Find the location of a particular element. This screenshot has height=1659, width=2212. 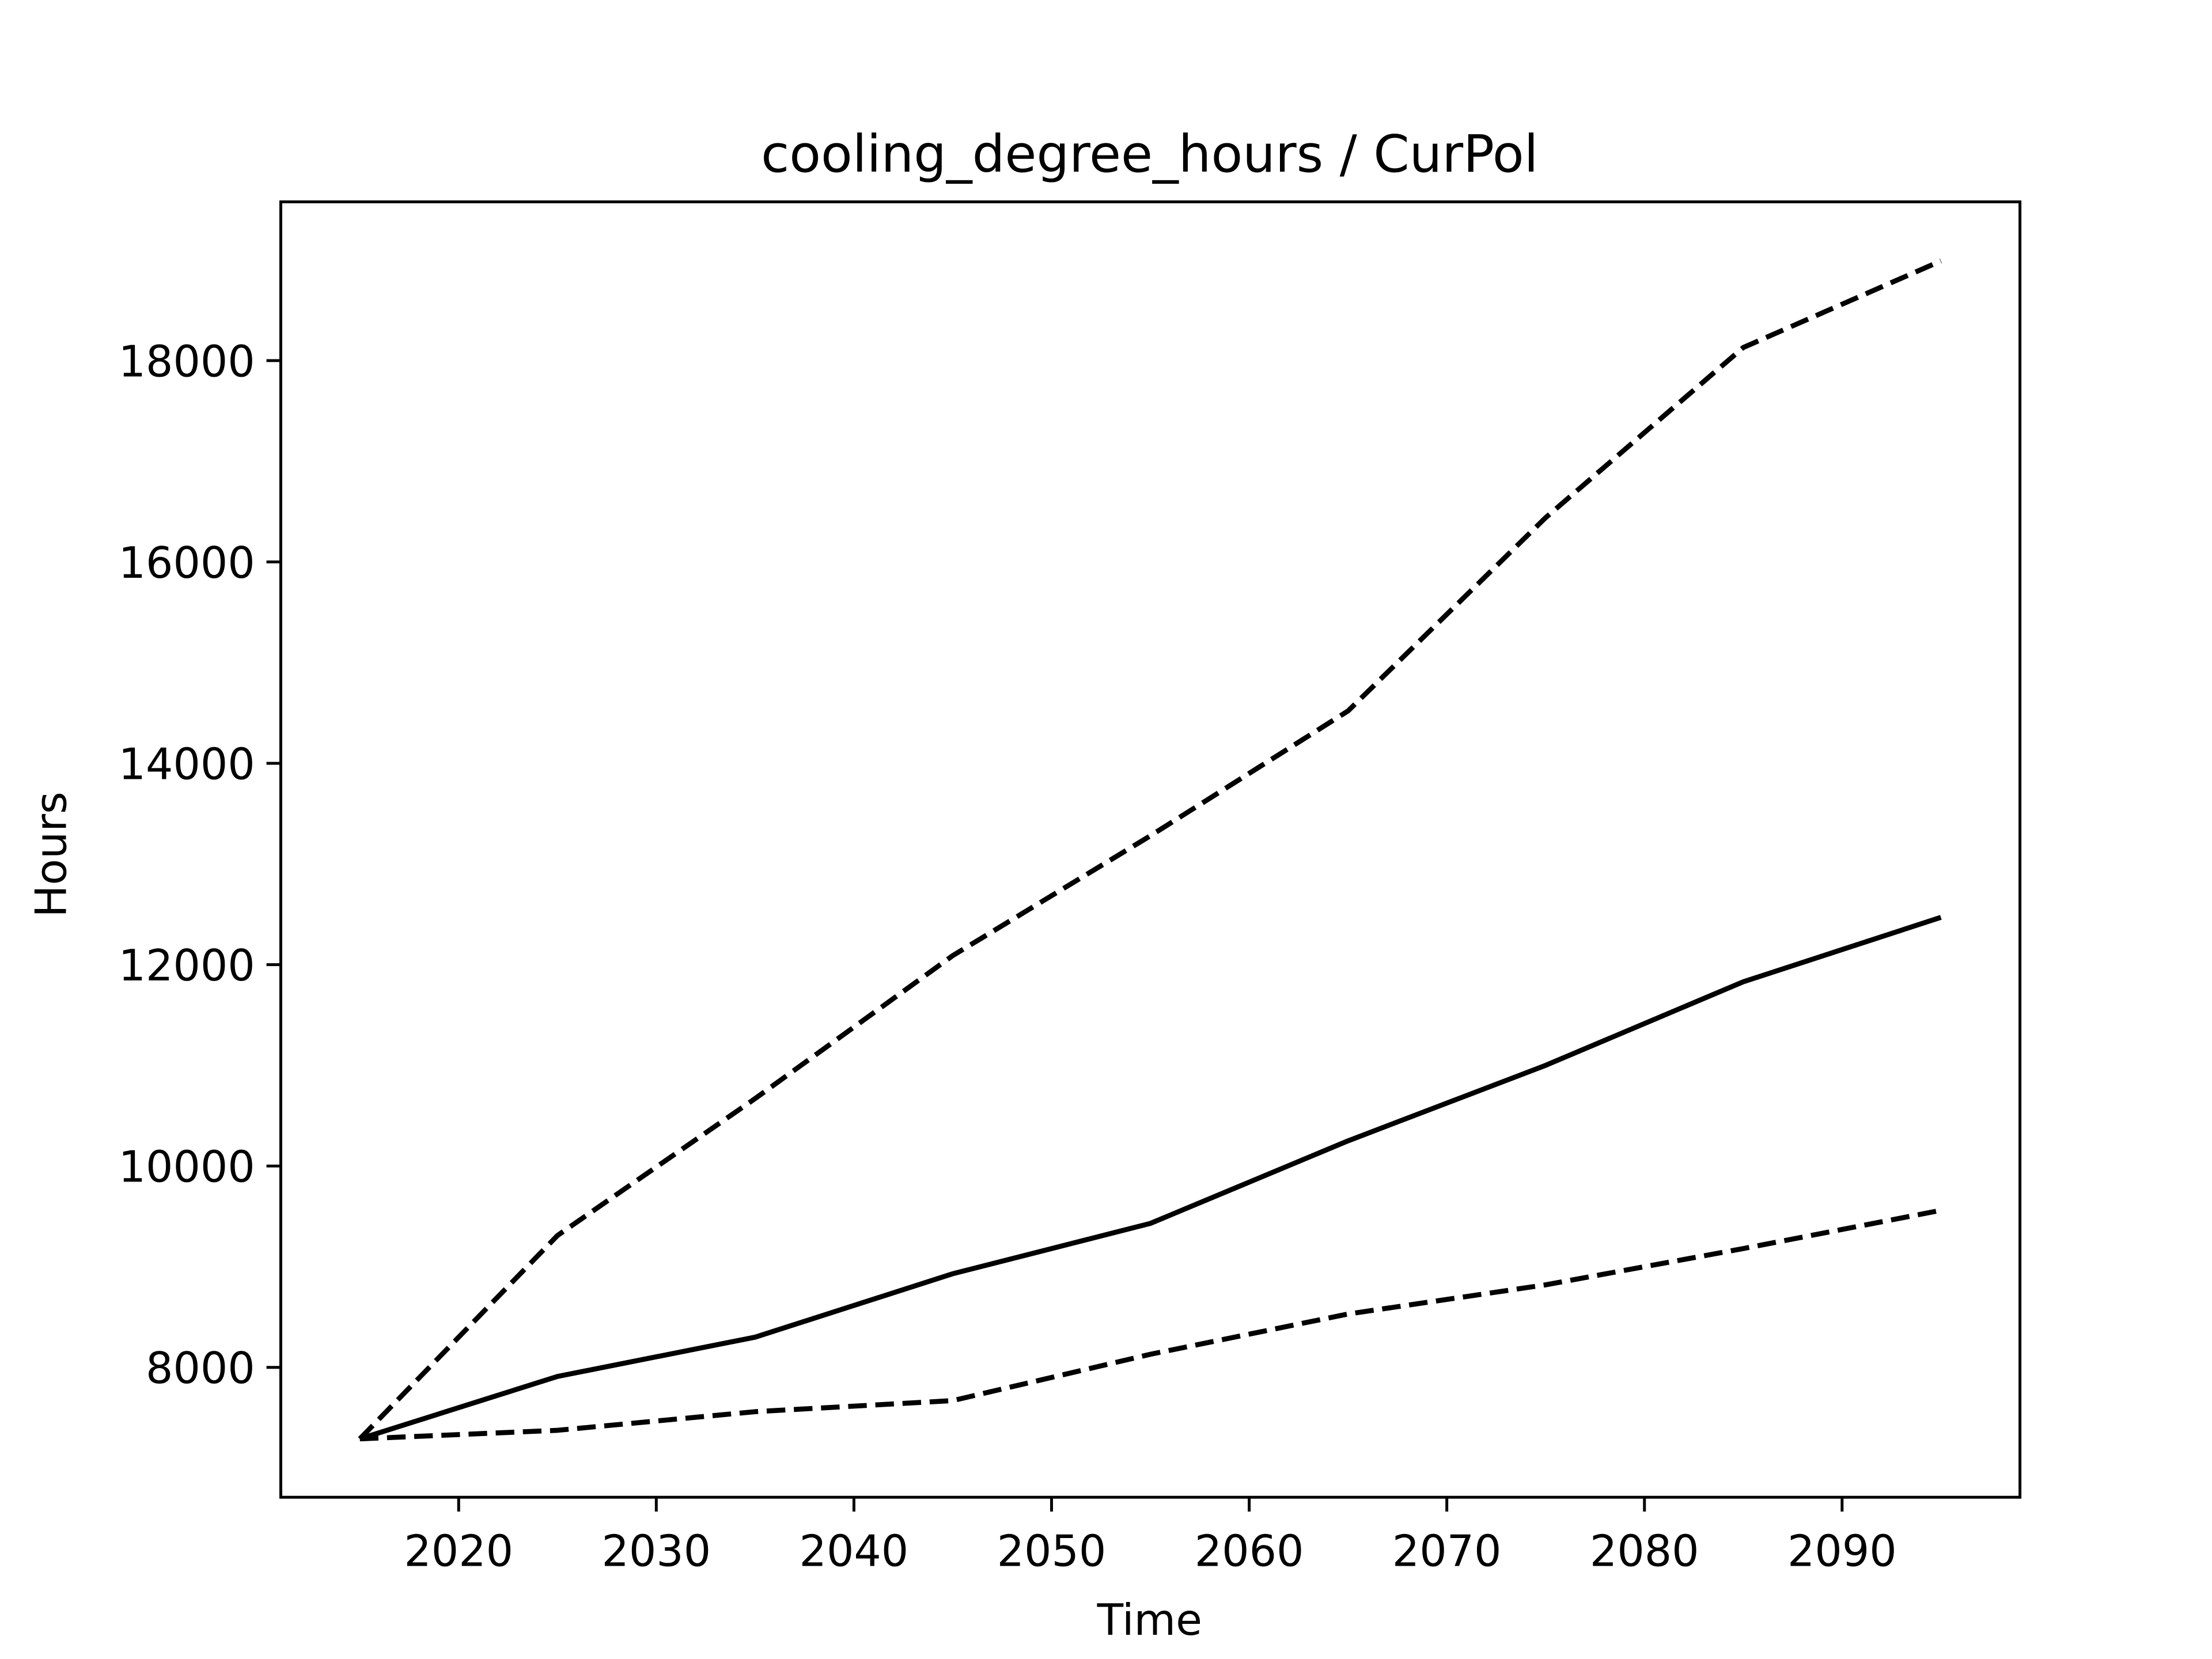

x-tick-label: 2090 is located at coordinates (1842, 1551).